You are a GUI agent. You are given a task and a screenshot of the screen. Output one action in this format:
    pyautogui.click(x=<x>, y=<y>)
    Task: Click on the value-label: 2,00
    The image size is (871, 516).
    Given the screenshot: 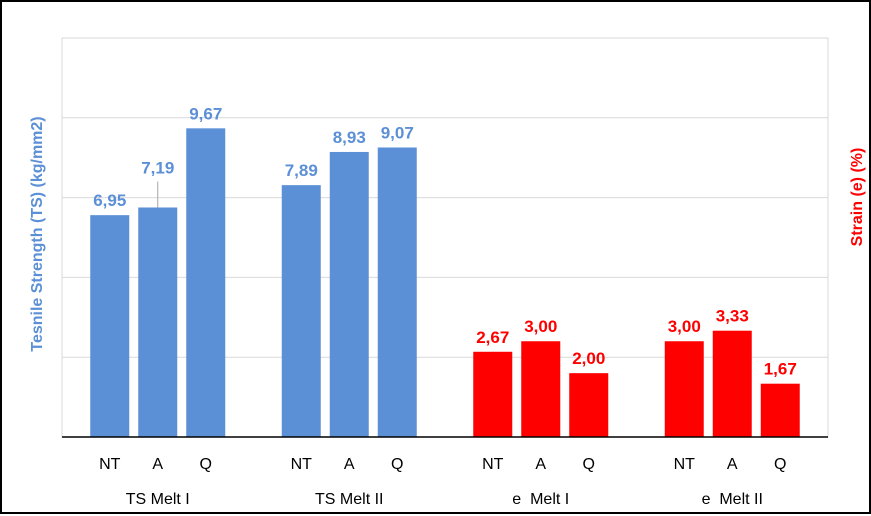 What is the action you would take?
    pyautogui.click(x=588, y=358)
    